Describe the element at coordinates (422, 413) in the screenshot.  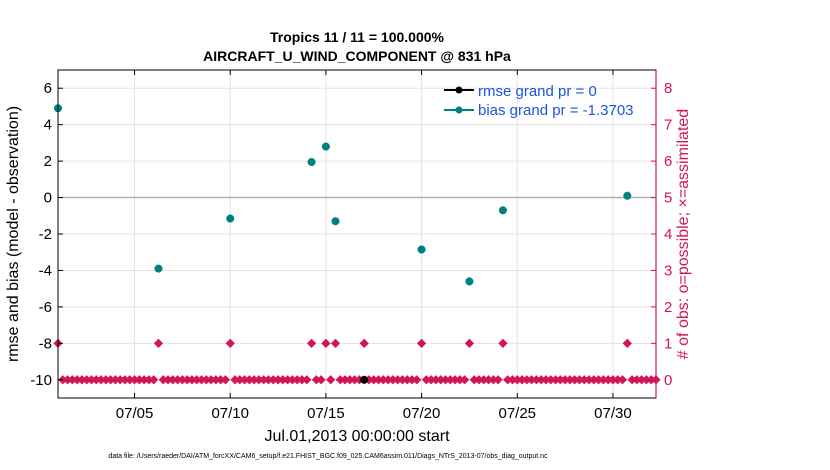
I see `x-tick-label: 07/20` at that location.